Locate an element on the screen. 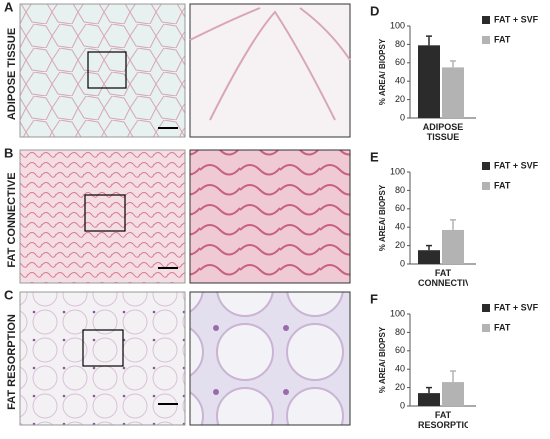 This screenshot has height=439, width=550. row-title: FAT RESORPTION is located at coordinates (12, 362).